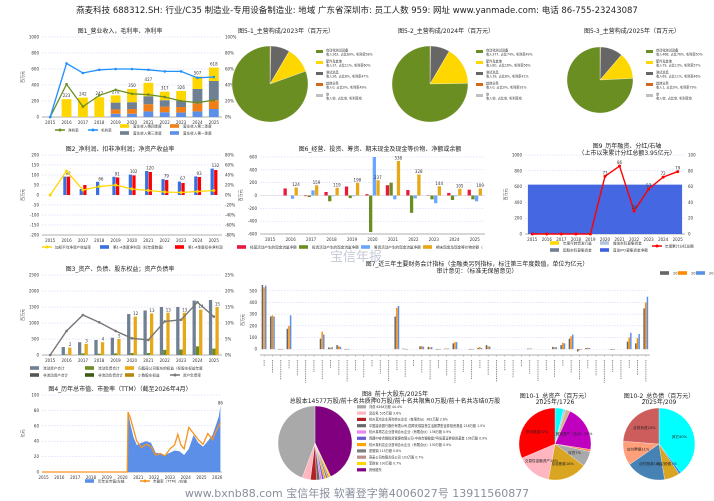  What do you see at coordinates (229, 323) in the screenshot?
I see `y2-tick-label: 10%` at bounding box center [229, 323].